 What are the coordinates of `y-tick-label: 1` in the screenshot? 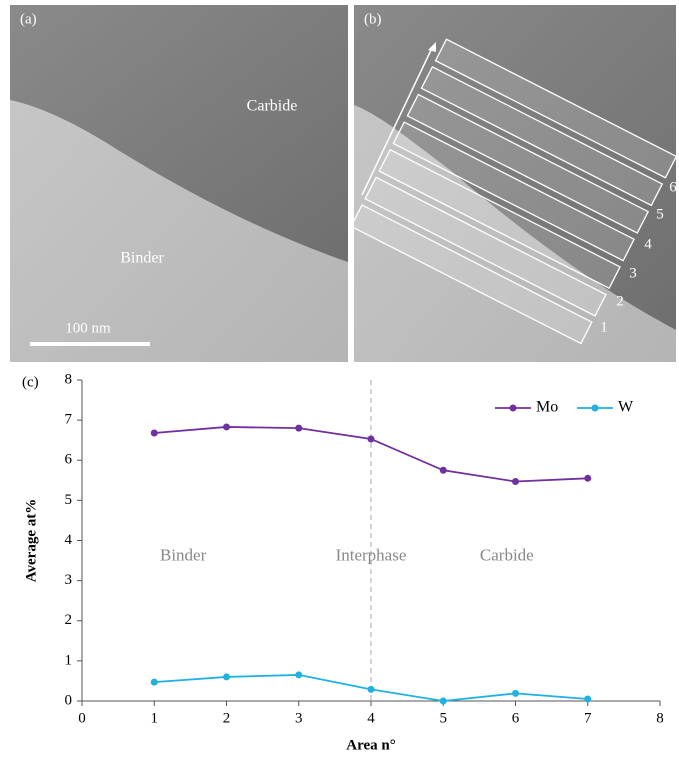 It's located at (69, 660).